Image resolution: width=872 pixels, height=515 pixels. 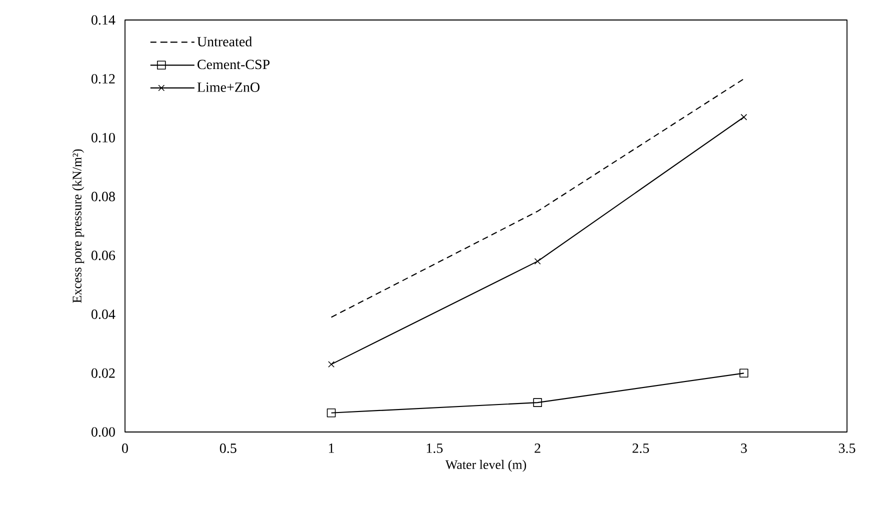 What do you see at coordinates (103, 197) in the screenshot?
I see `y-tick-label: 0.08` at bounding box center [103, 197].